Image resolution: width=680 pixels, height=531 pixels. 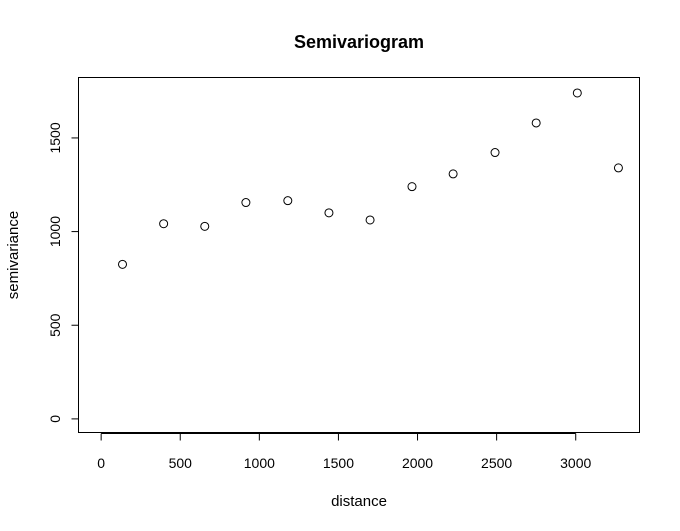 What do you see at coordinates (55, 137) in the screenshot?
I see `y-tick-label: 1500` at bounding box center [55, 137].